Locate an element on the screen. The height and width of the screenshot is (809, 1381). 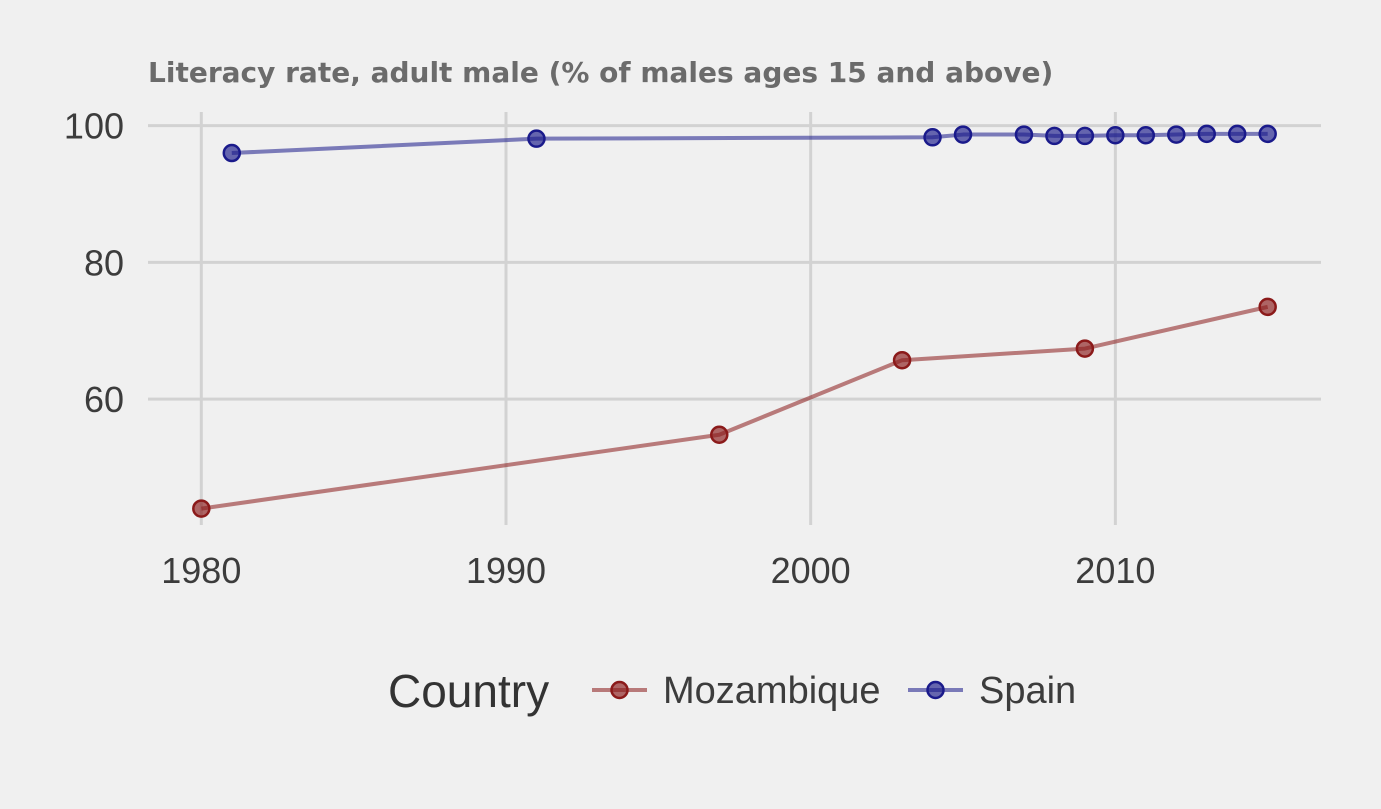
x-tick-label: 2000 is located at coordinates (811, 570).